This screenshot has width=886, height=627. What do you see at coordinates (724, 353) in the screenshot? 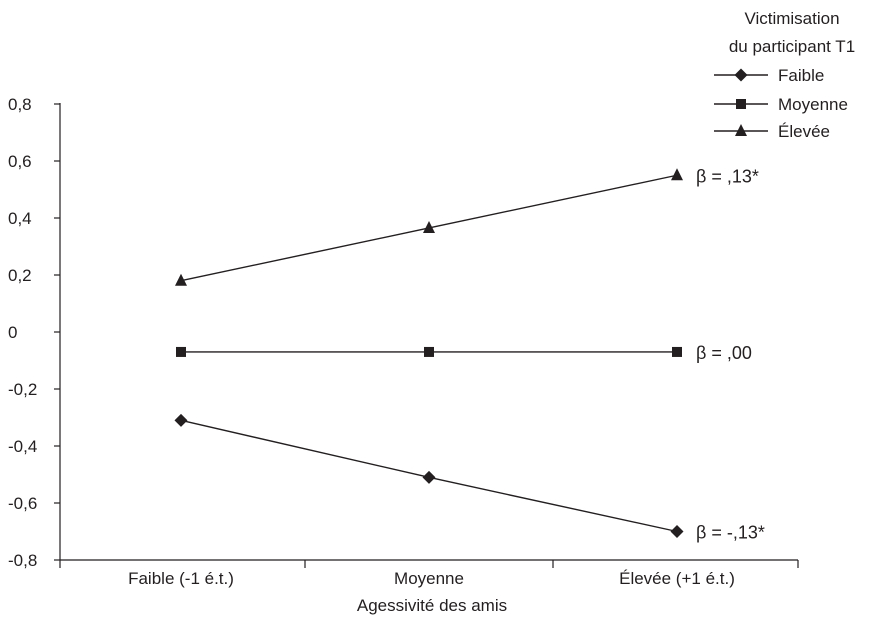
I see `beta-annotation: β = ,00` at bounding box center [724, 353].